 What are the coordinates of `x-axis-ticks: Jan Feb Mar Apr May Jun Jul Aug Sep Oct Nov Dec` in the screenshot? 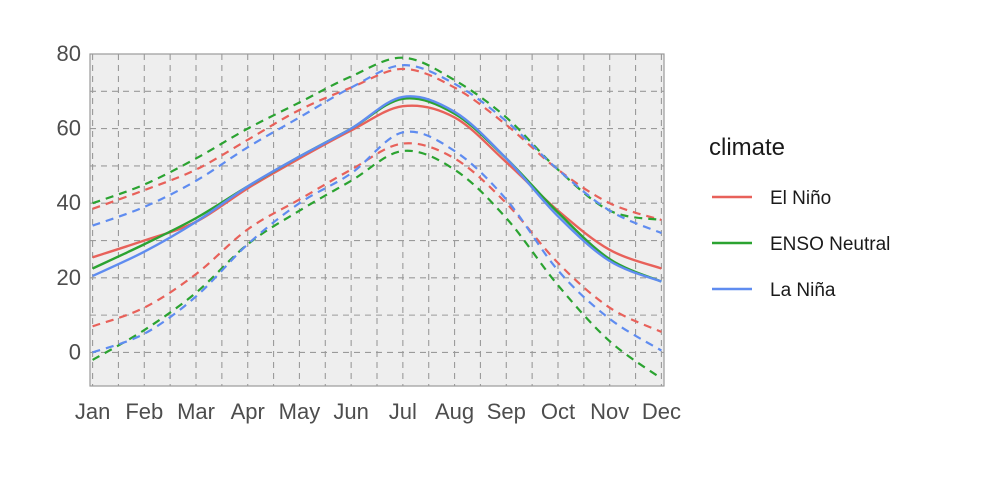 It's located at (378, 411).